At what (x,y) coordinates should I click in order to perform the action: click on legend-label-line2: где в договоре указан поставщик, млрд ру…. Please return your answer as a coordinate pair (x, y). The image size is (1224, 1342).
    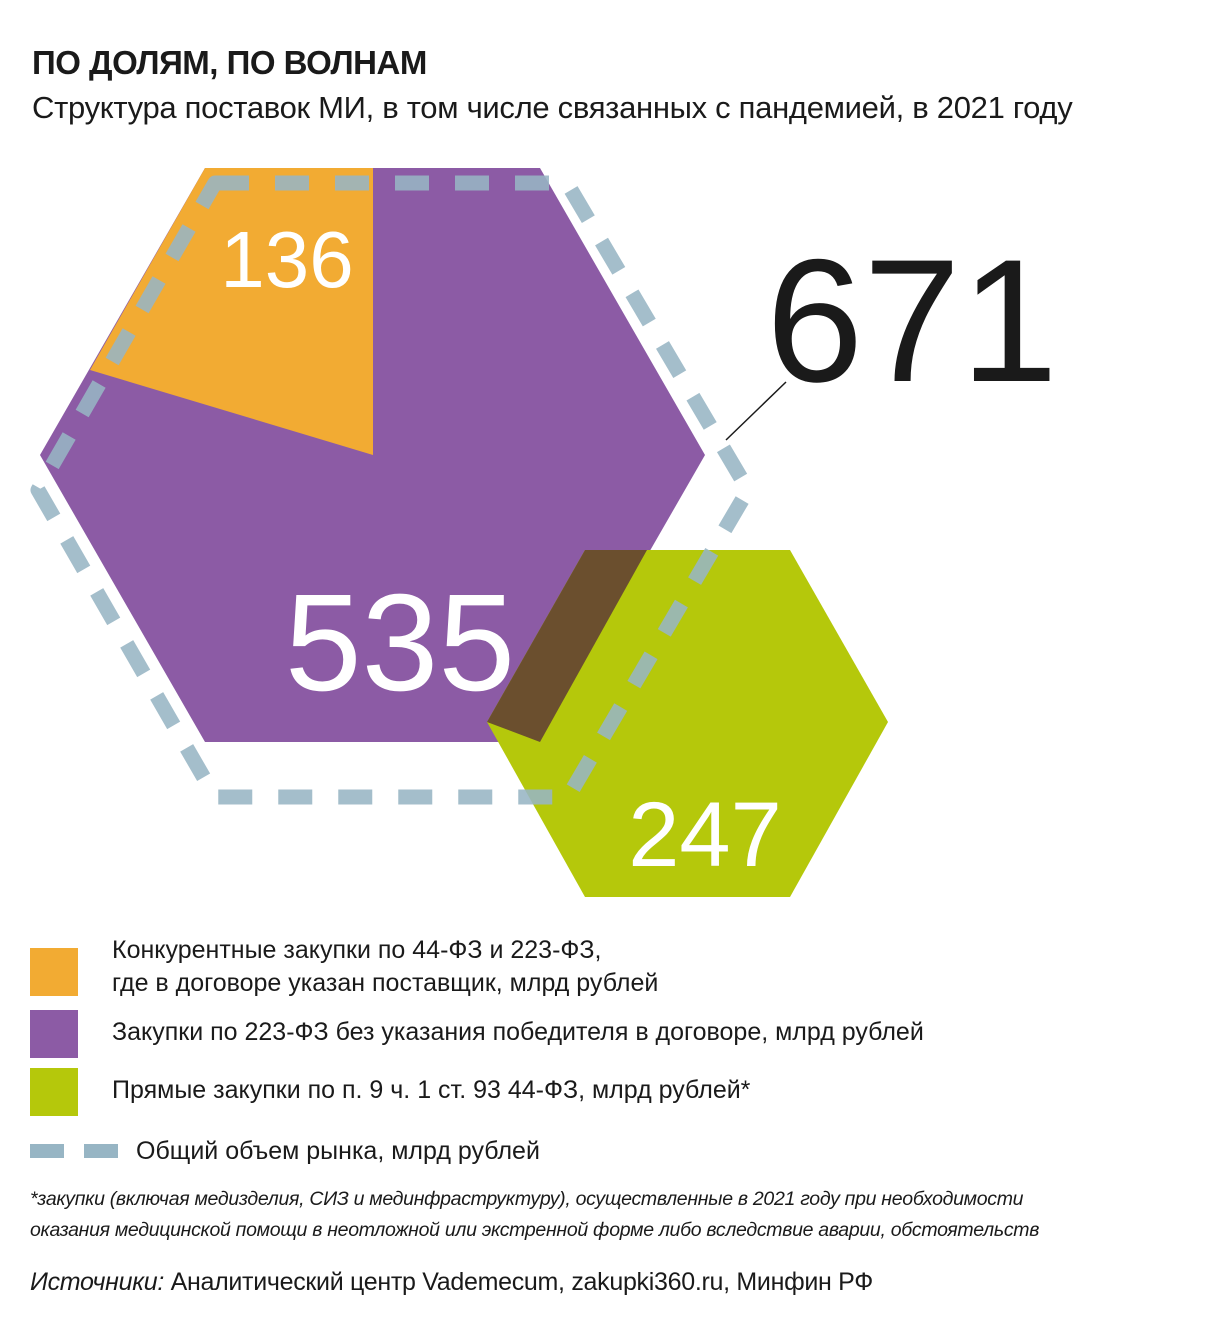
    Looking at the image, I should click on (385, 983).